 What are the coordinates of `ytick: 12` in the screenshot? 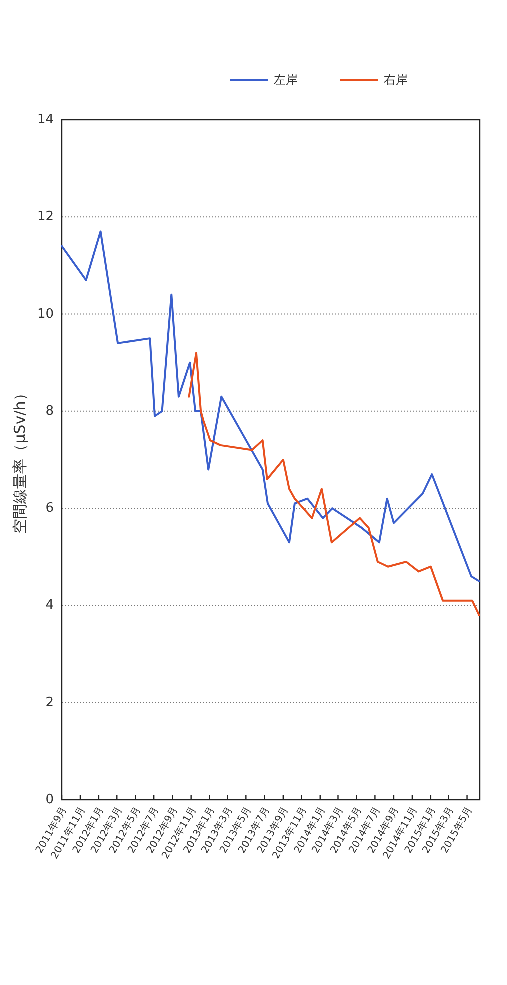 It's located at (45, 217).